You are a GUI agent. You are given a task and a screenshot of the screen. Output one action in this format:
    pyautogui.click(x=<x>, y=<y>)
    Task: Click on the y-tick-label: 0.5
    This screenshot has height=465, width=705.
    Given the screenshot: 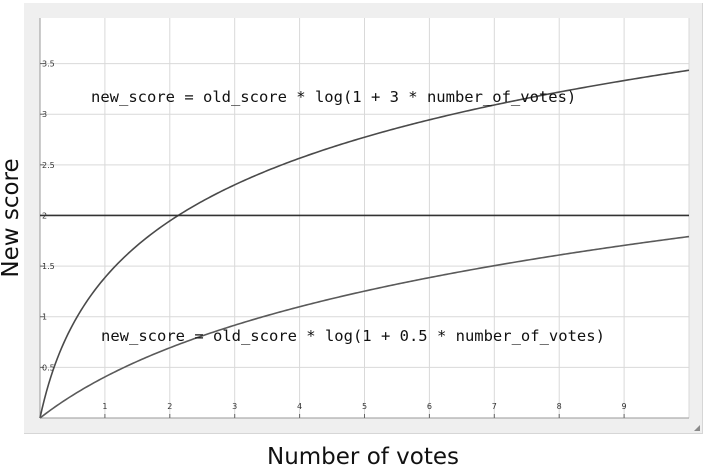 What is the action you would take?
    pyautogui.click(x=48, y=367)
    